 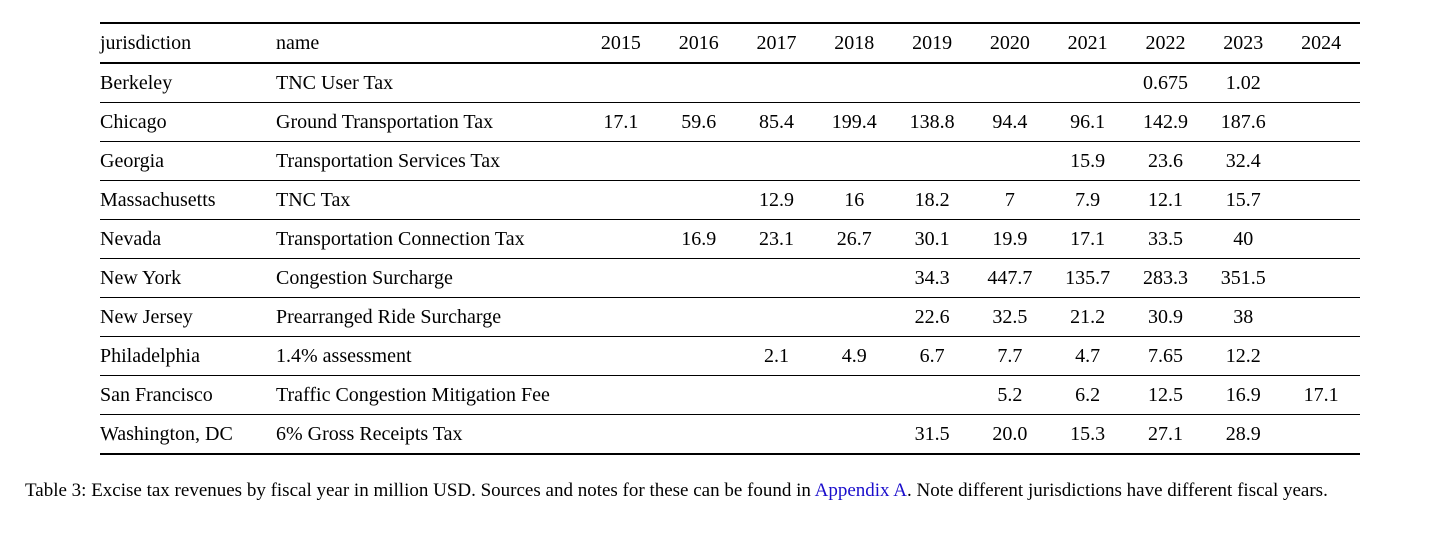 What do you see at coordinates (1088, 200) in the screenshot?
I see `revenue-cell: 7.9` at bounding box center [1088, 200].